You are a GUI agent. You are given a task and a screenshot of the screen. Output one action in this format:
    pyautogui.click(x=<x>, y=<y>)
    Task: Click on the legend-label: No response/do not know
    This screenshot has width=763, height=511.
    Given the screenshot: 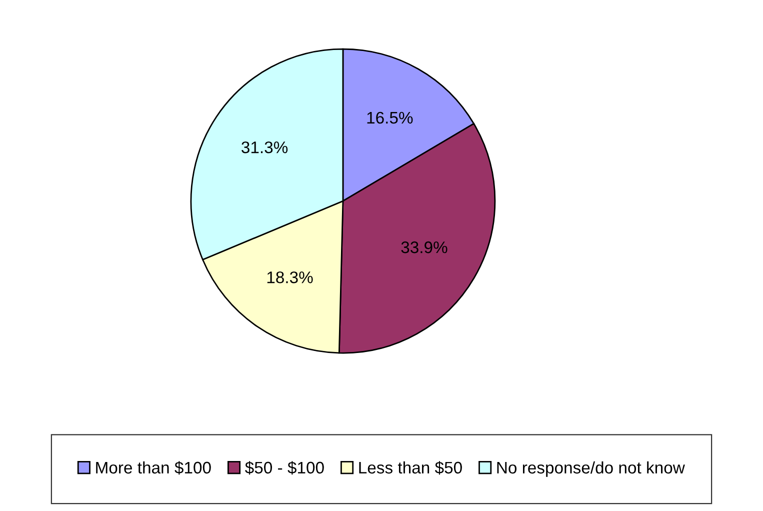 What is the action you would take?
    pyautogui.click(x=591, y=469)
    